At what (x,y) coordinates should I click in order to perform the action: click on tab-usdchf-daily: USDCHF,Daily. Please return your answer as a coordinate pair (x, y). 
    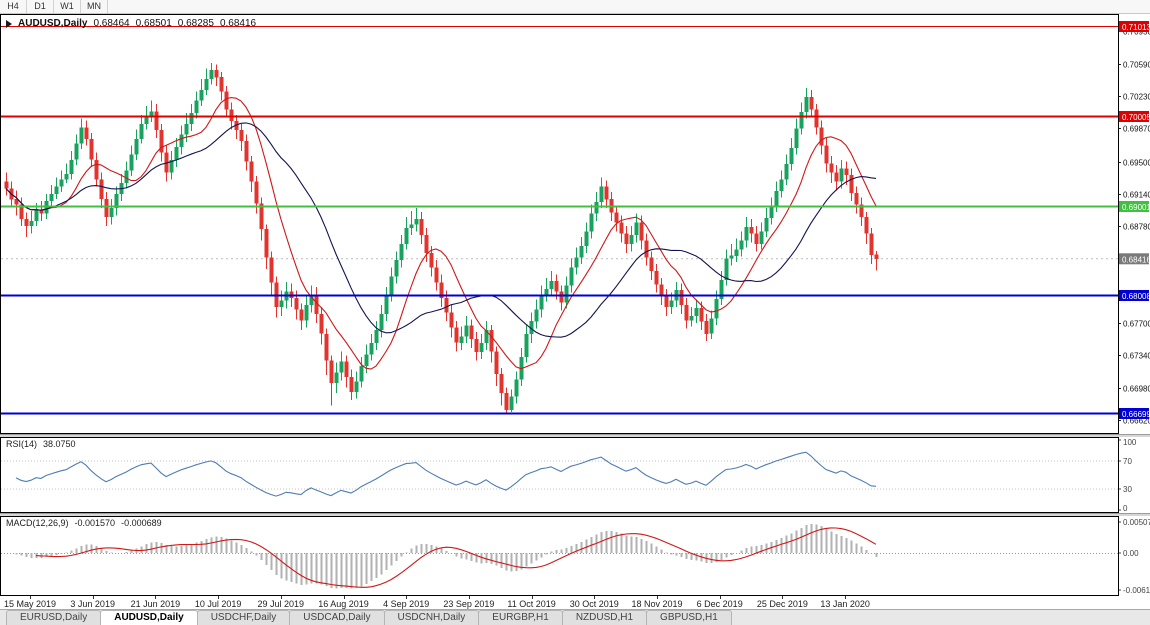
    Looking at the image, I should click on (243, 617).